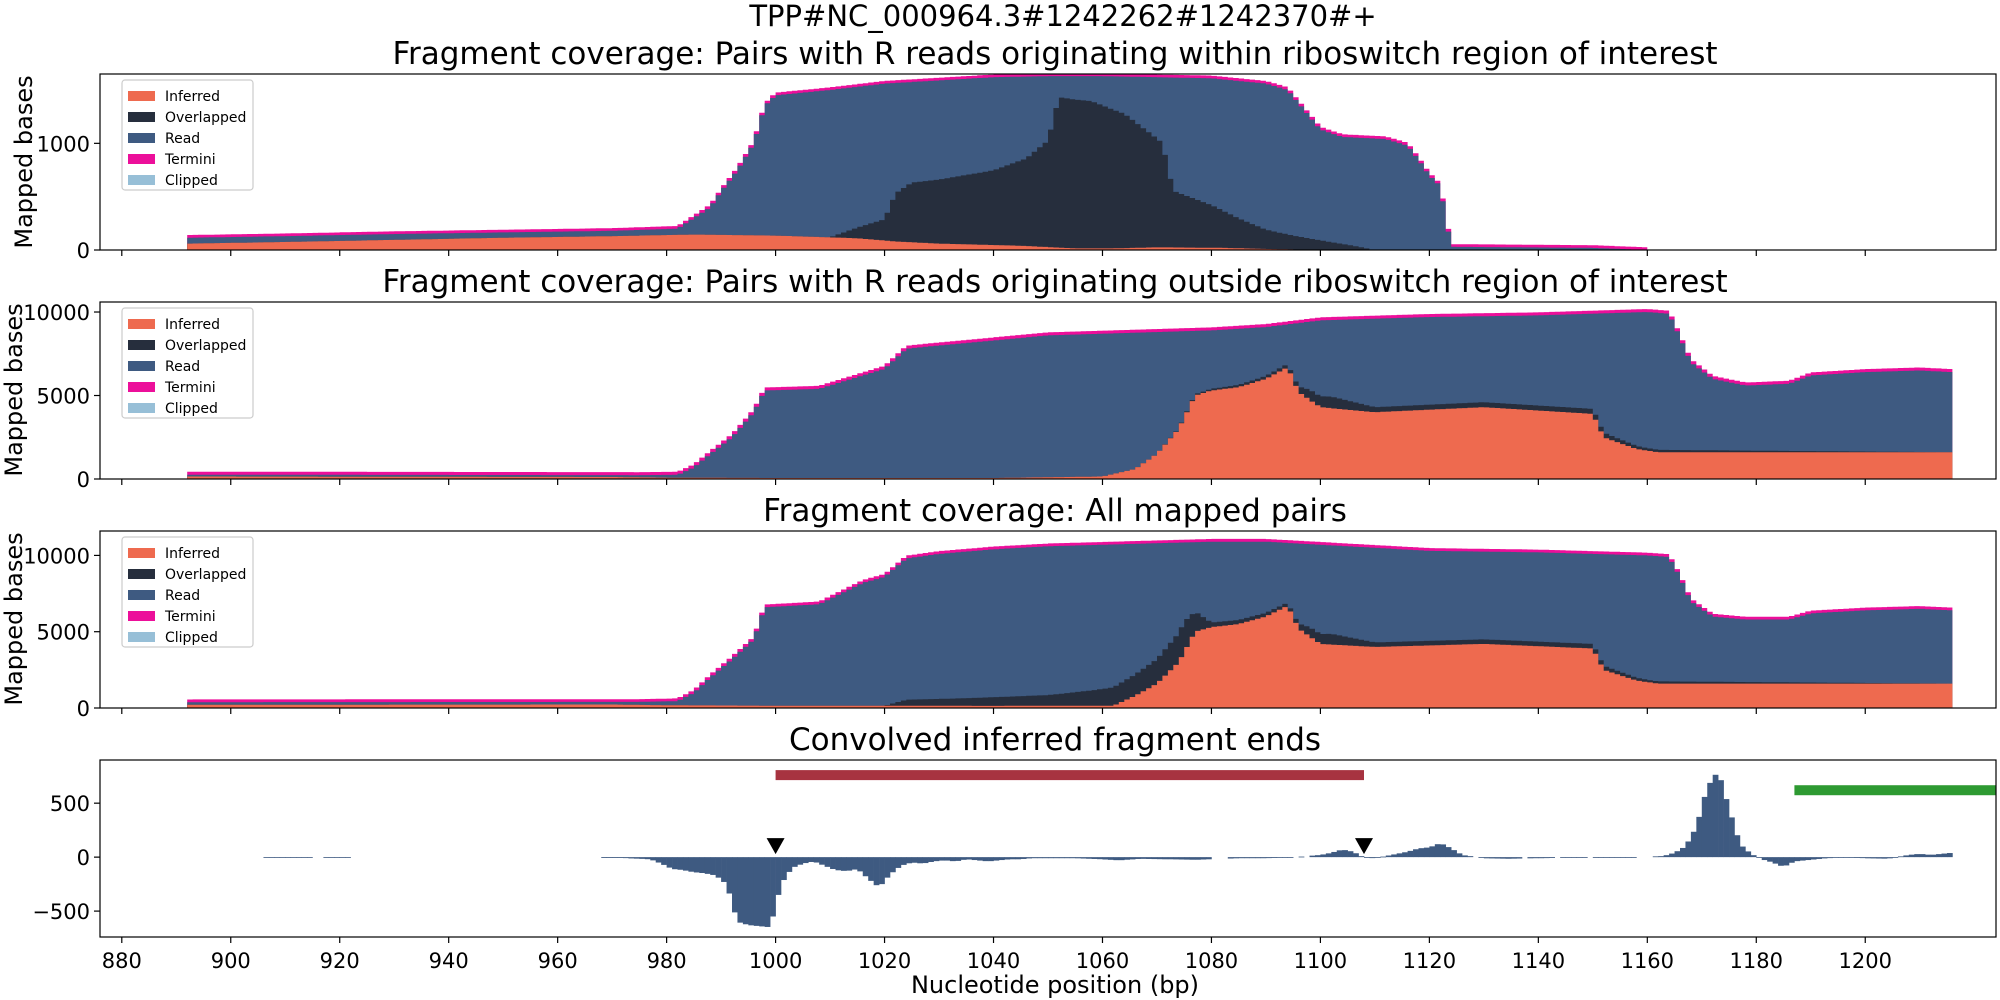 The height and width of the screenshot is (1000, 2000). Describe the element at coordinates (141, 345) in the screenshot. I see `legend-swatch-overlapped` at that location.